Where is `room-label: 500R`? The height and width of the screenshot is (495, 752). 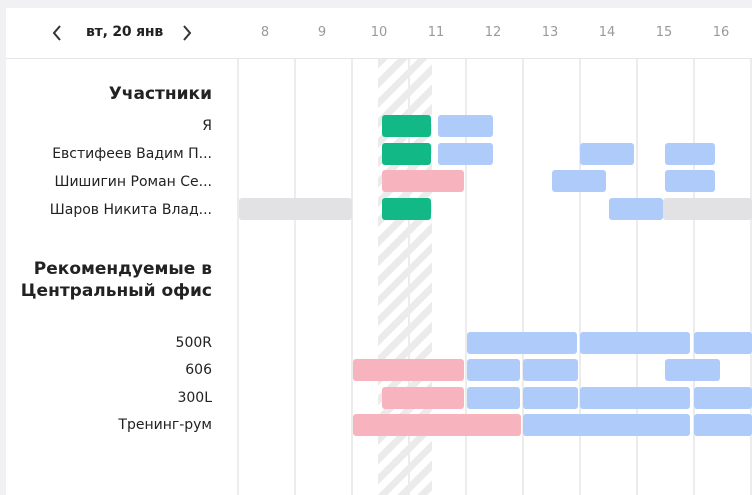
room-label: 500R is located at coordinates (193, 343).